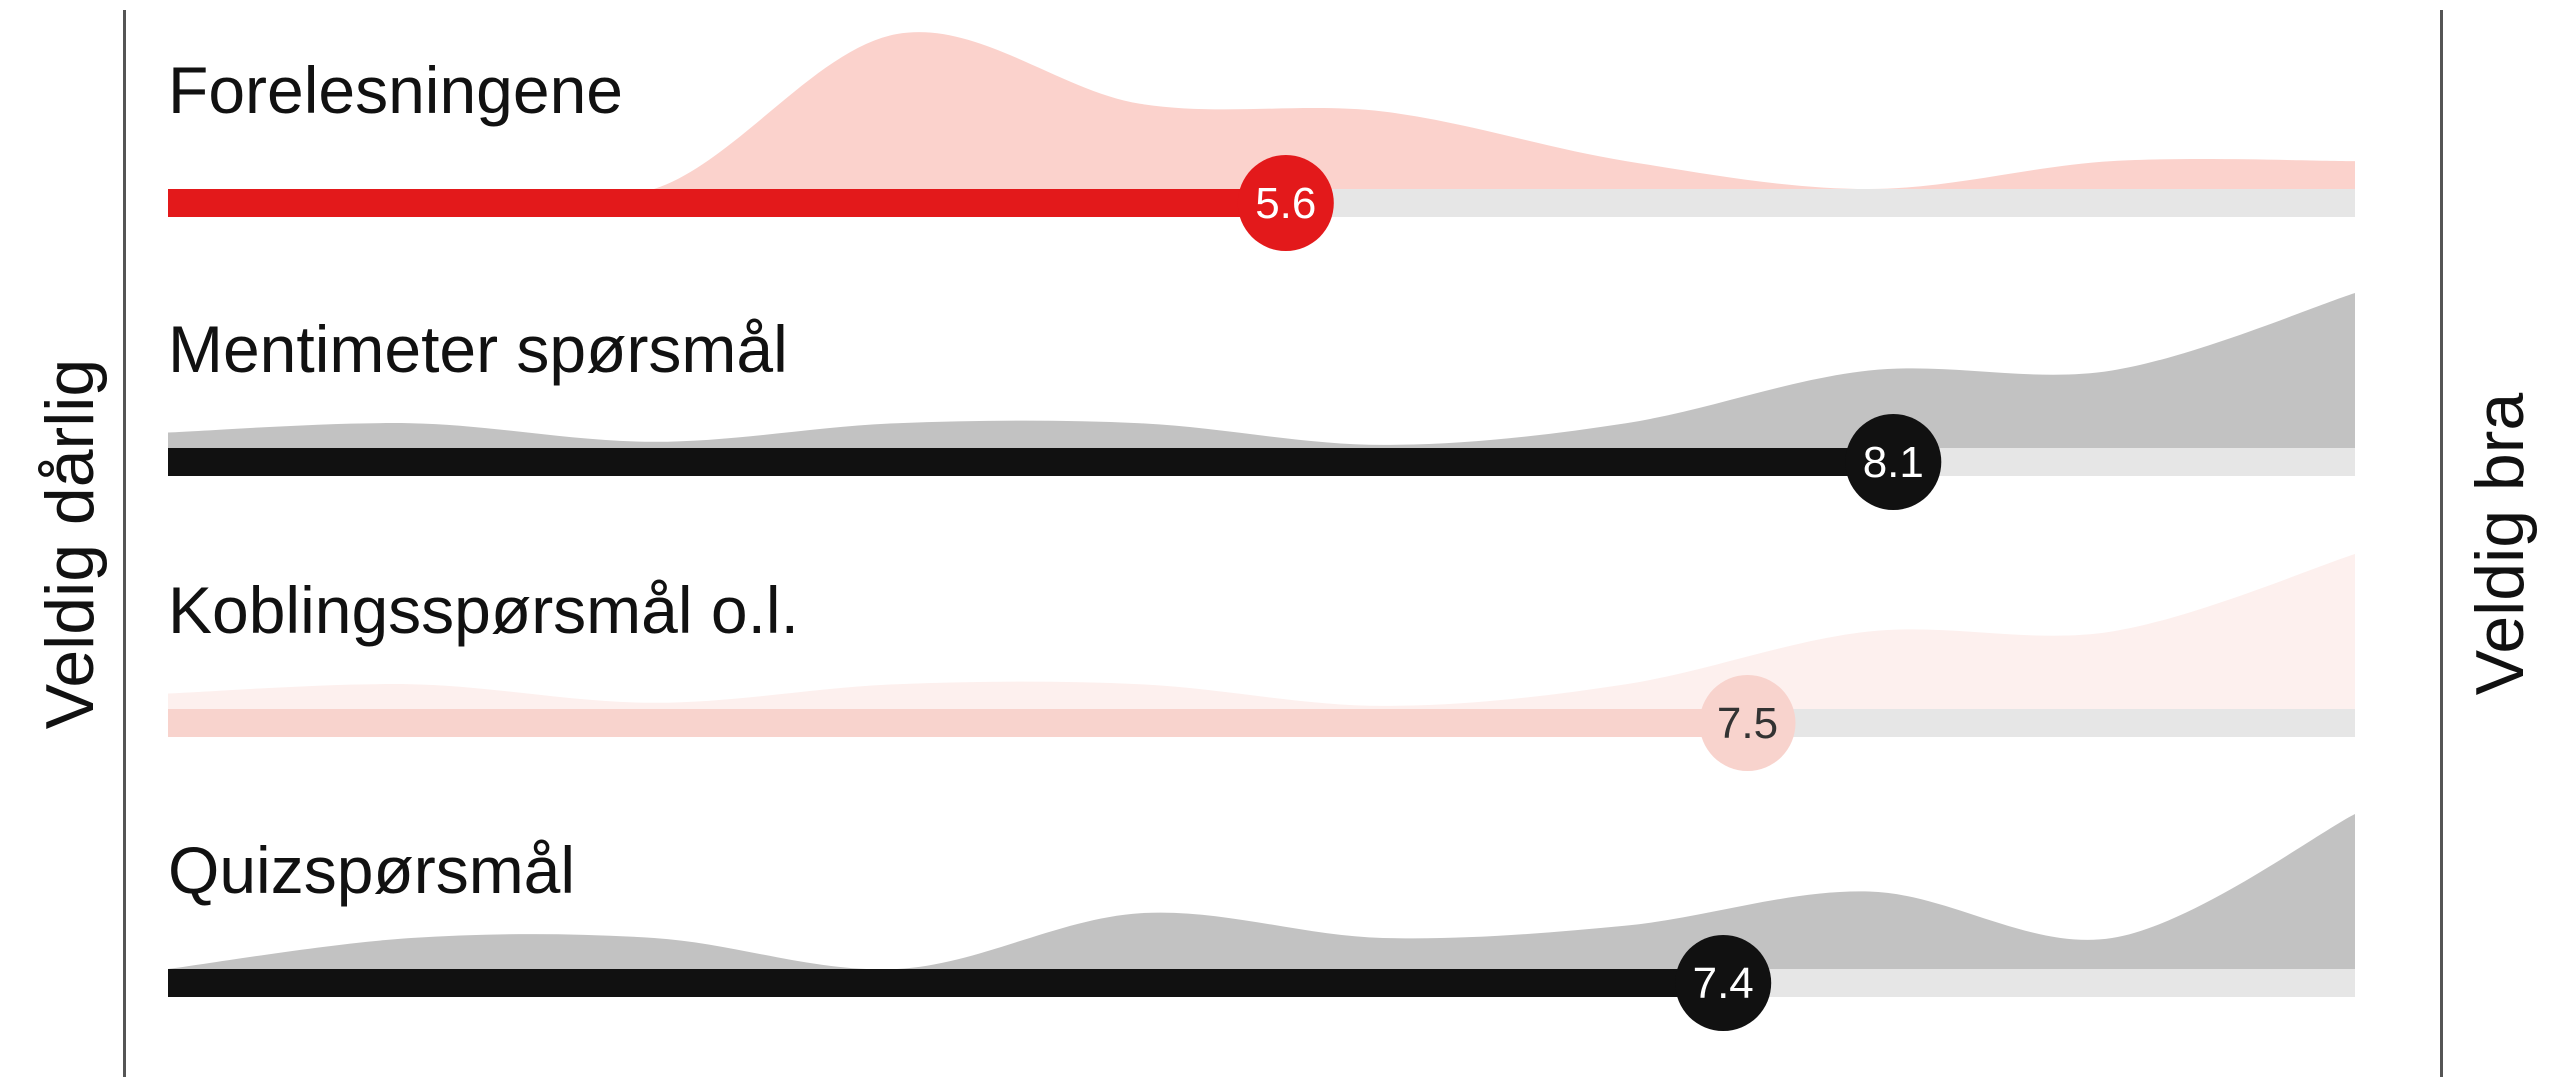 Image resolution: width=2551 pixels, height=1077 pixels. I want to click on value-label: 8.1, so click(1893, 462).